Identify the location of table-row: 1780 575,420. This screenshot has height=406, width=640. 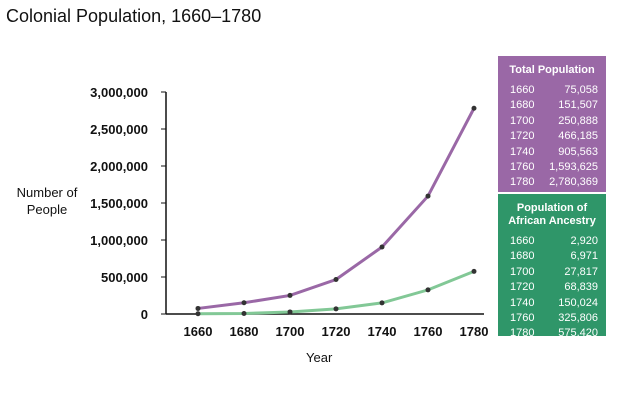
(552, 333).